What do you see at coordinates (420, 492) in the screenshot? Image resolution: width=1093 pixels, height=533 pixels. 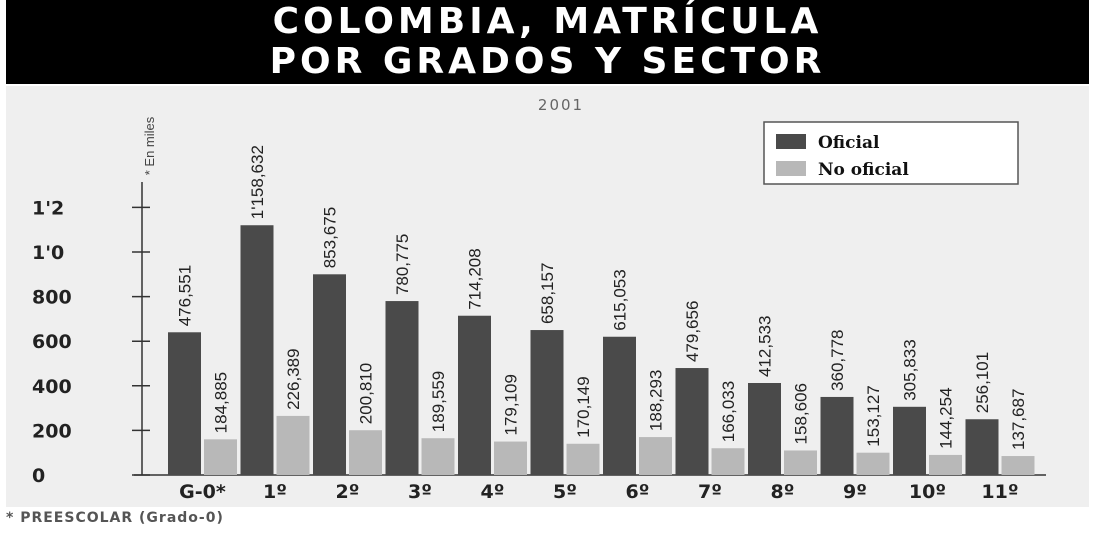 I see `x-tick-label: 3º` at bounding box center [420, 492].